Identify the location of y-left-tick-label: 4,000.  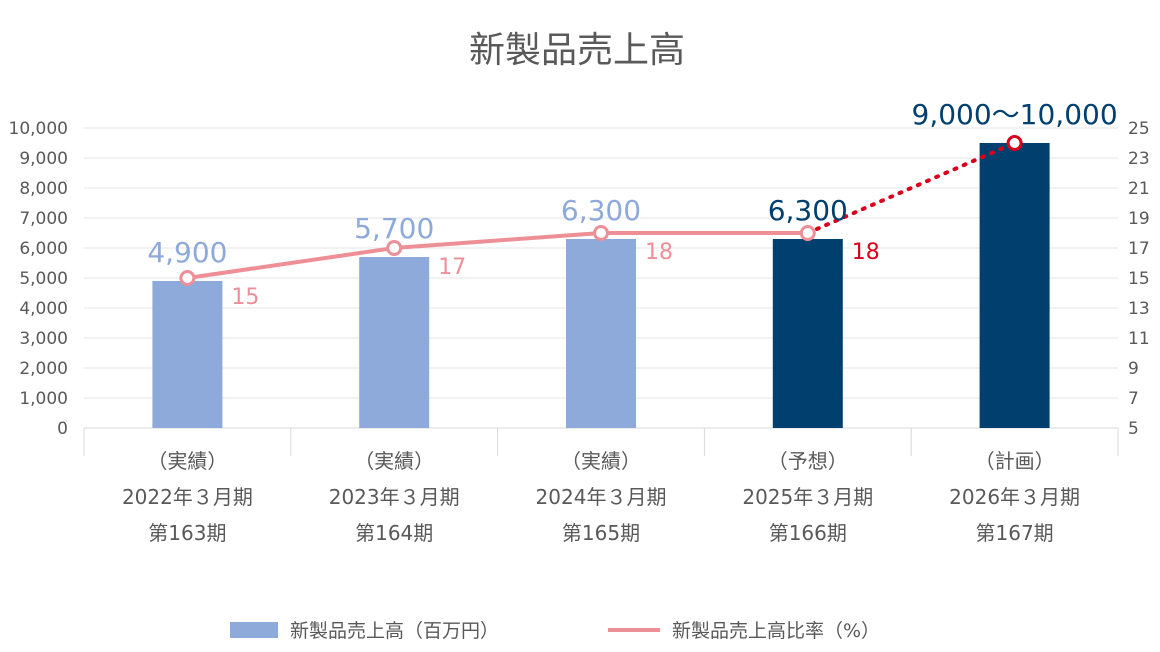
(43, 309).